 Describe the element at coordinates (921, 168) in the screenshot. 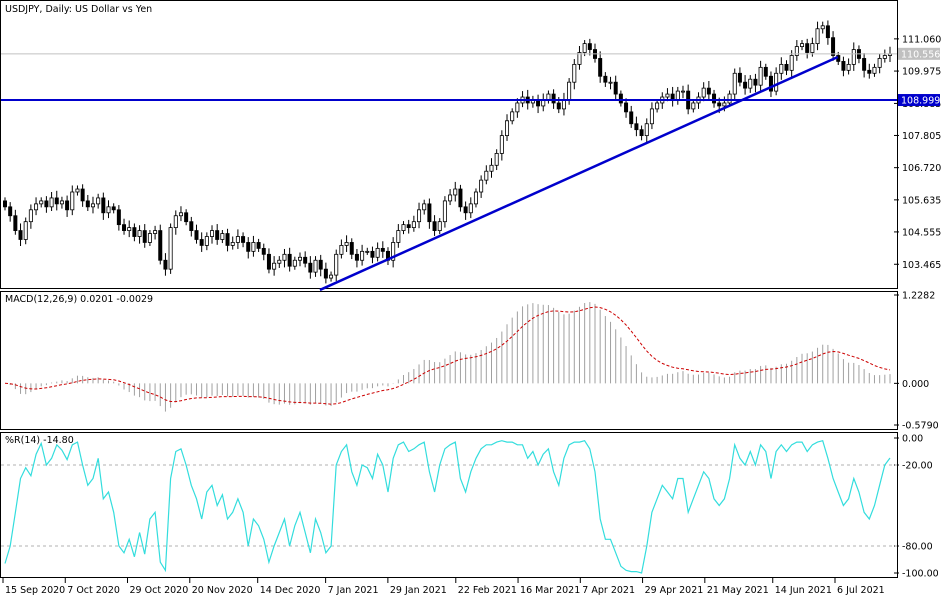

I see `price-tick-label: 106.720` at that location.